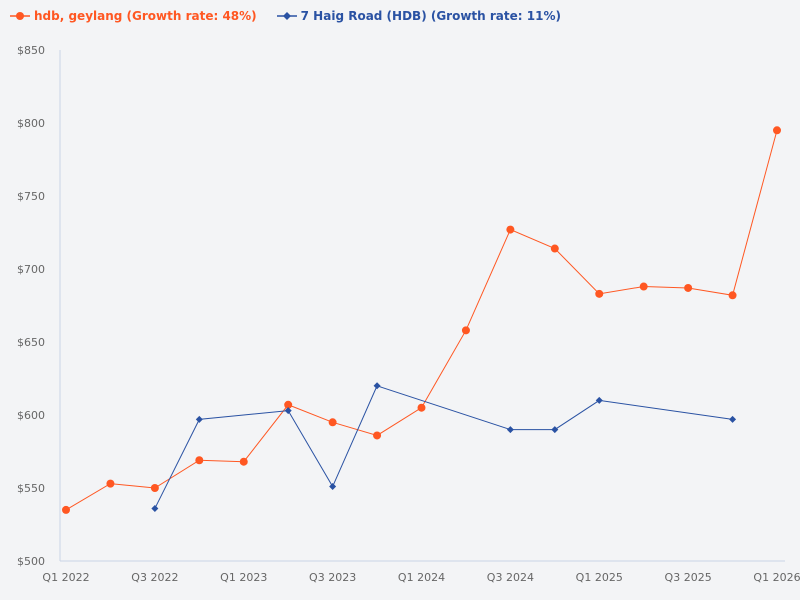 This screenshot has height=600, width=800. Describe the element at coordinates (31, 415) in the screenshot. I see `y-tick-label: $600` at that location.